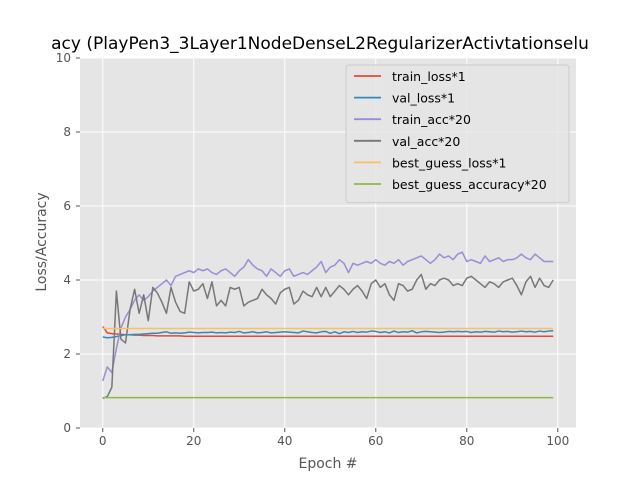 This screenshot has height=485, width=640. What do you see at coordinates (426, 141) in the screenshot?
I see `legend-label: val_acc*20` at bounding box center [426, 141].